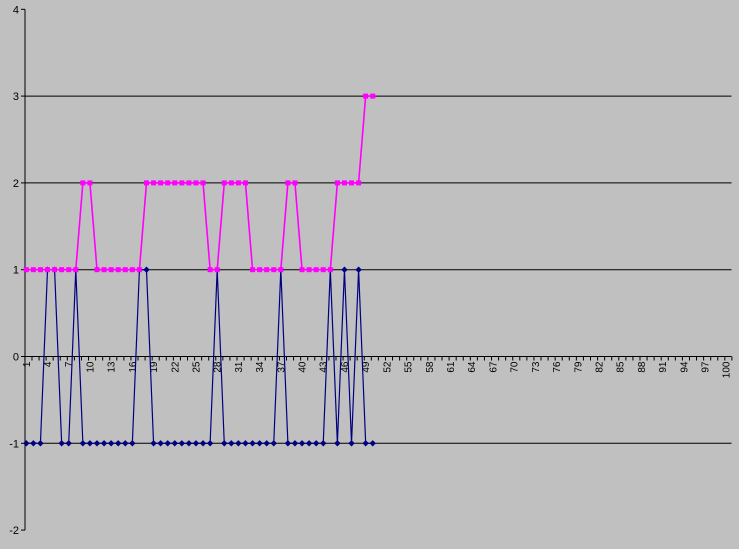 This screenshot has width=739, height=549. I want to click on y-axis-label: 4, so click(16, 10).